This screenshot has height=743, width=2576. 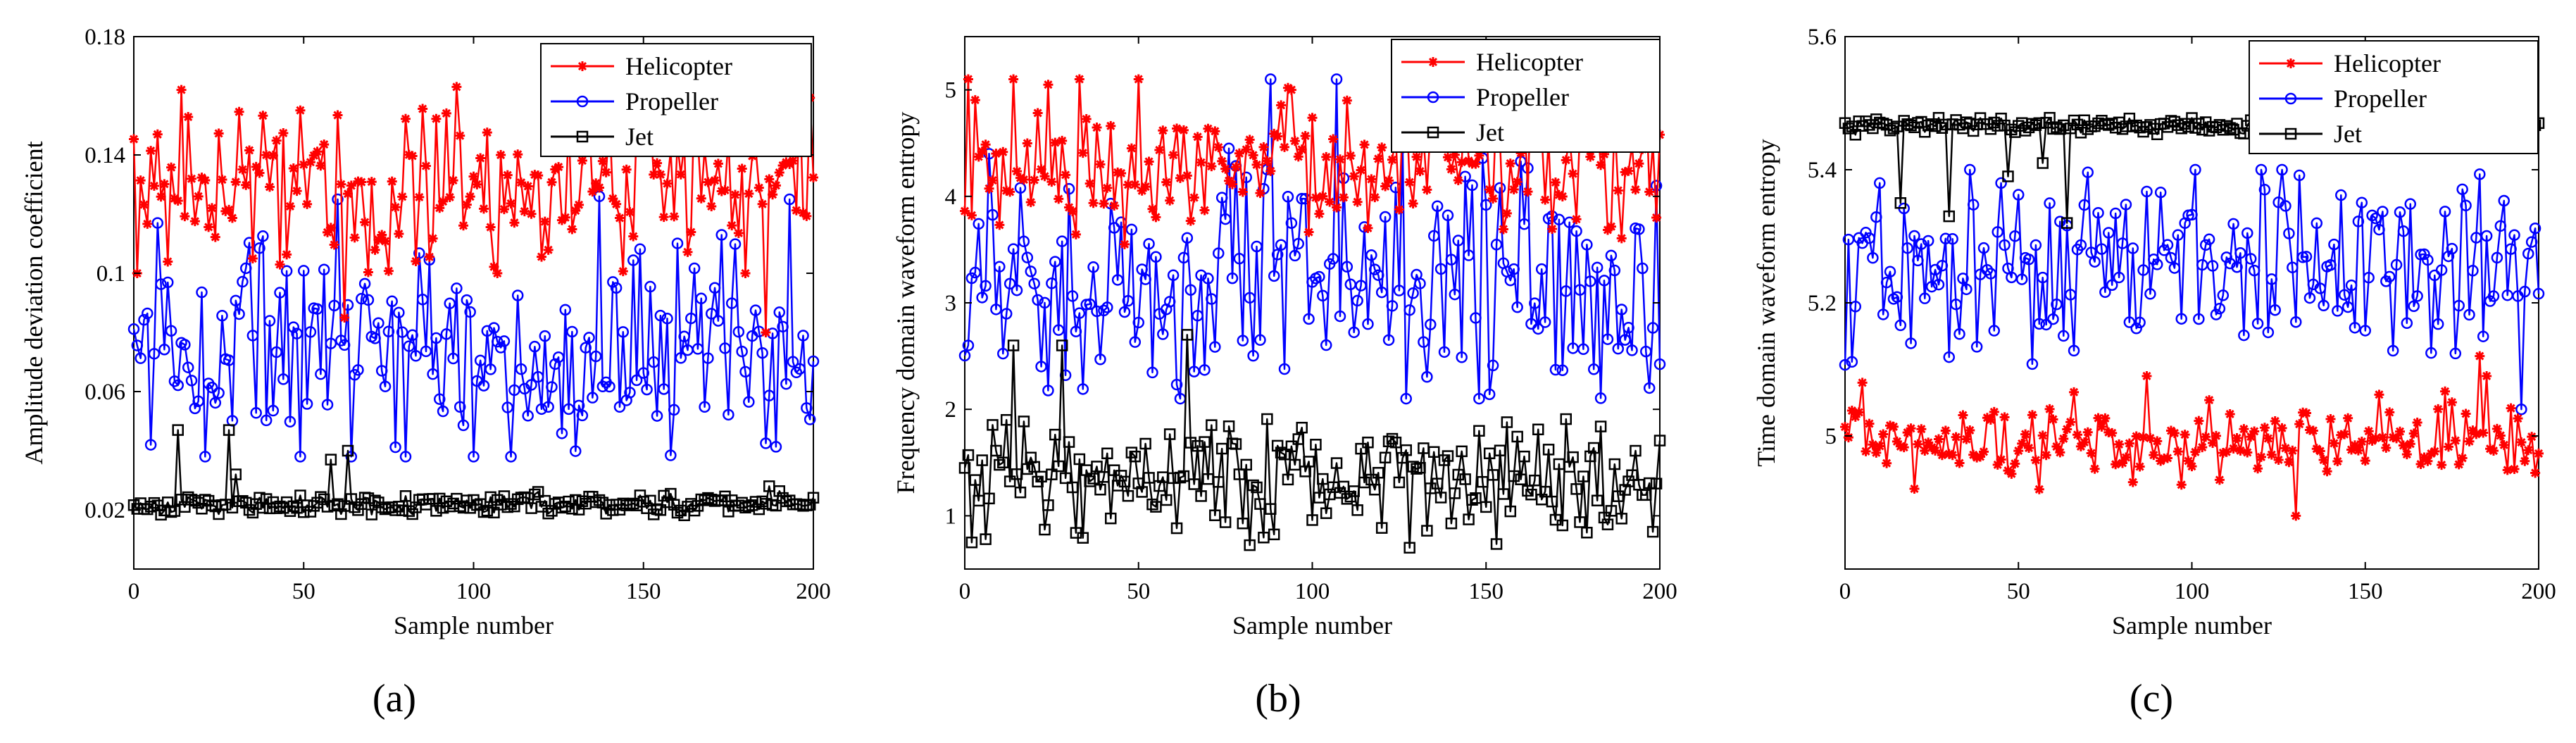 What do you see at coordinates (2151, 698) in the screenshot?
I see `panel-label-c: (c)` at bounding box center [2151, 698].